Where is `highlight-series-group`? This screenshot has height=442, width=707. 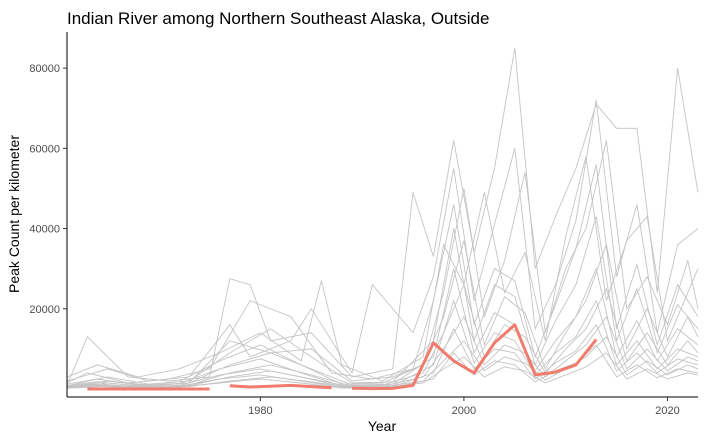 highlight-series-group is located at coordinates (342, 357).